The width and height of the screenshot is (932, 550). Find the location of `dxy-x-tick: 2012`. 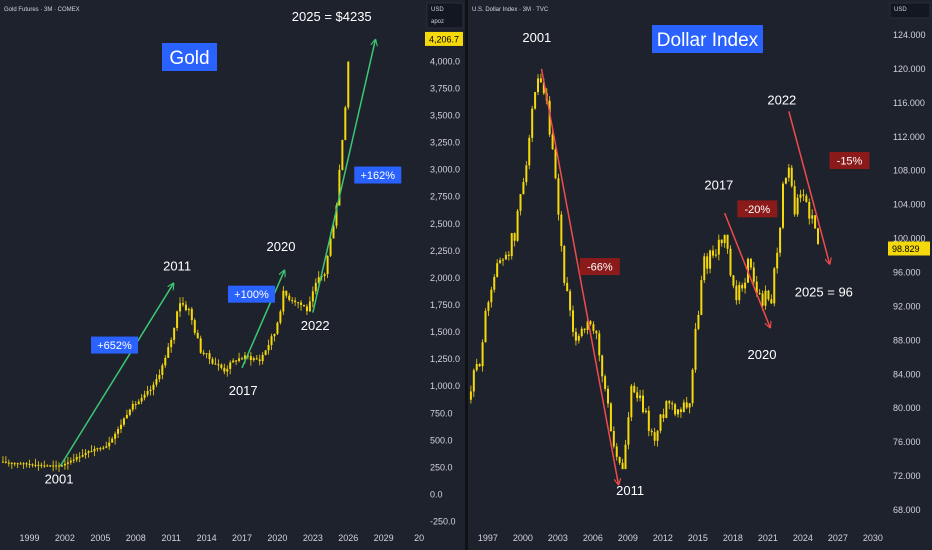

dxy-x-tick: 2012 is located at coordinates (663, 538).